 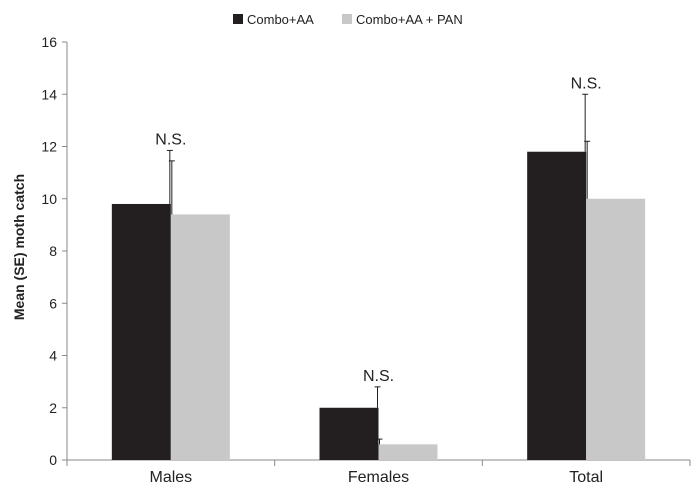 What do you see at coordinates (49, 199) in the screenshot?
I see `y-tick-label: 10` at bounding box center [49, 199].